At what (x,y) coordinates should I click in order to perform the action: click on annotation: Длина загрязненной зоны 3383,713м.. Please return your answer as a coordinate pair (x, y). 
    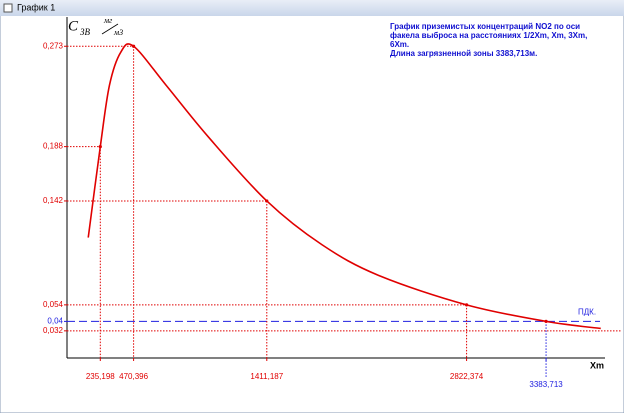
    Looking at the image, I should click on (463, 53).